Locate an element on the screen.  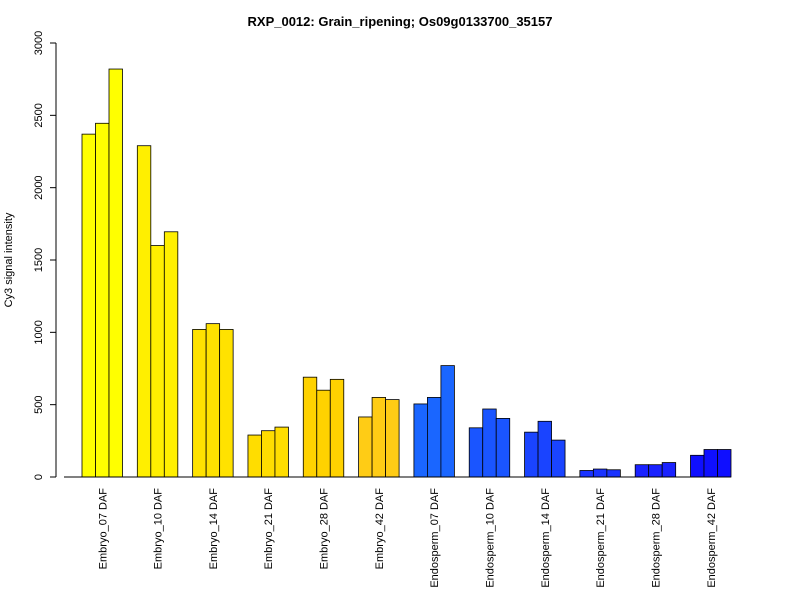
x-tick-label: Endosperm_42 DAF is located at coordinates (712, 538).